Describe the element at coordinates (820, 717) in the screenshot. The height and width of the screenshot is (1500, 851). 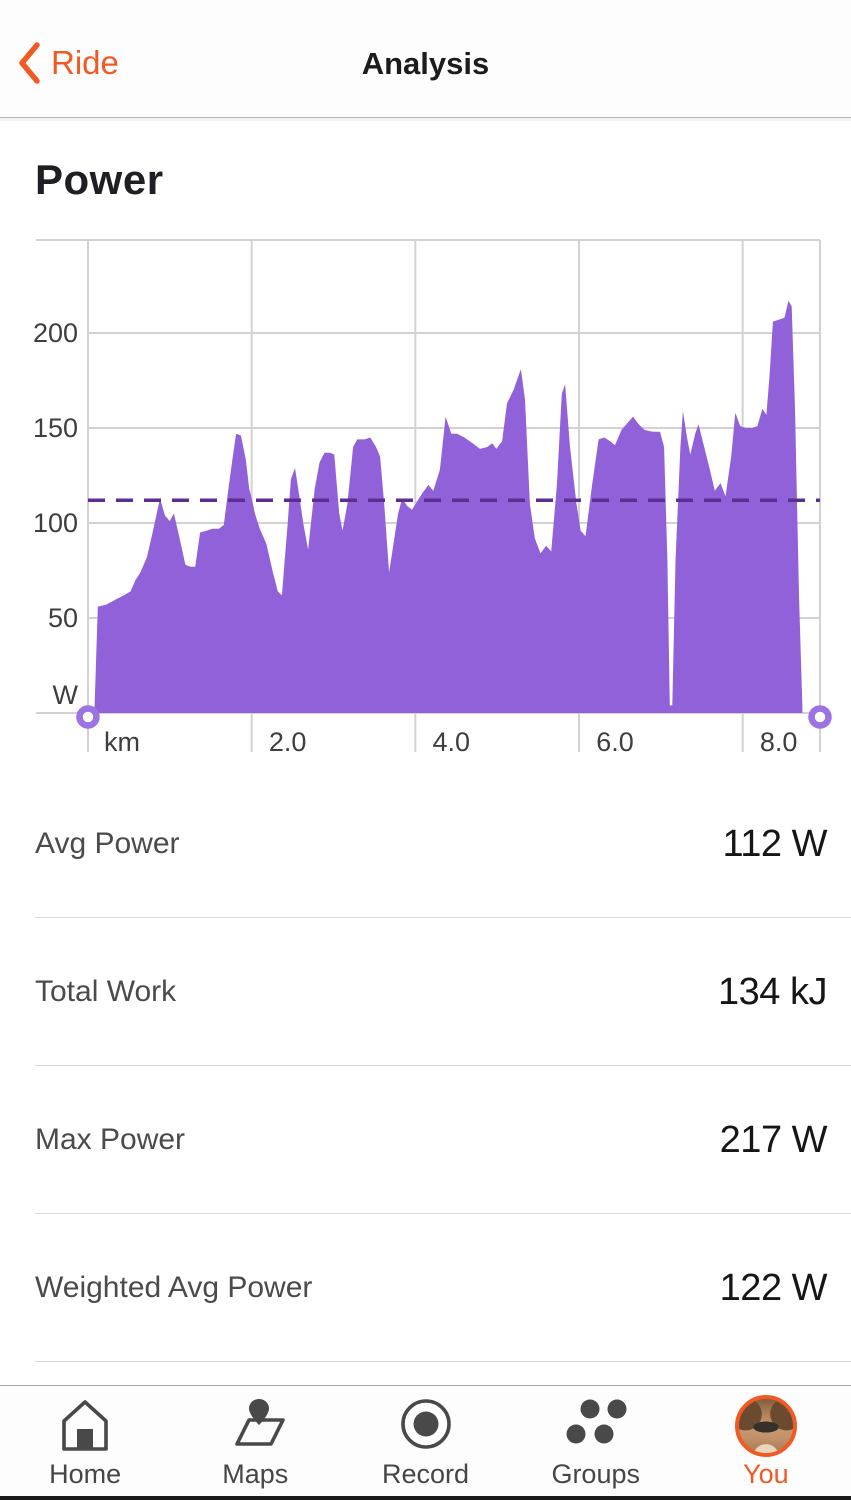
I see `range-handle-right` at that location.